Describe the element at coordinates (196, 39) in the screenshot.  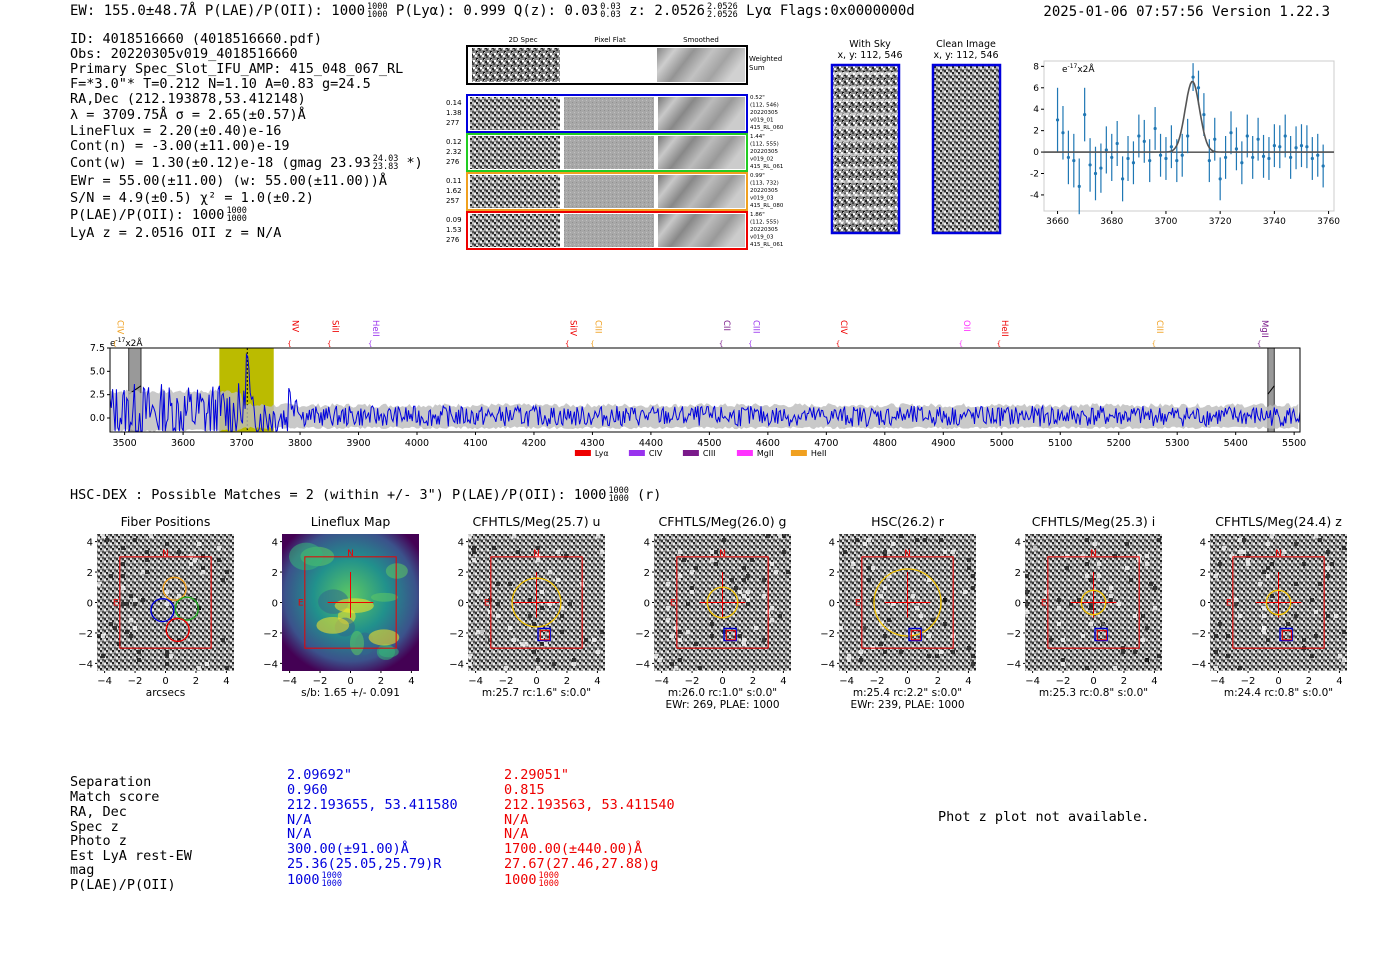
I see `info-id: ID: 4018516660 (4018516660.pdf)` at that location.